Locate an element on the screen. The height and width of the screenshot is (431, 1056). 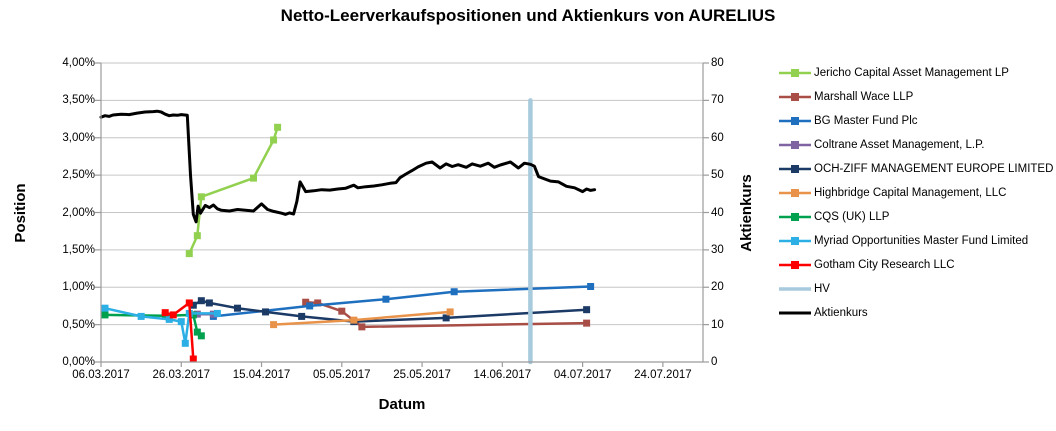
legend-item-marshall-wace-llp: Marshall Wace LLP is located at coordinates (846, 97).